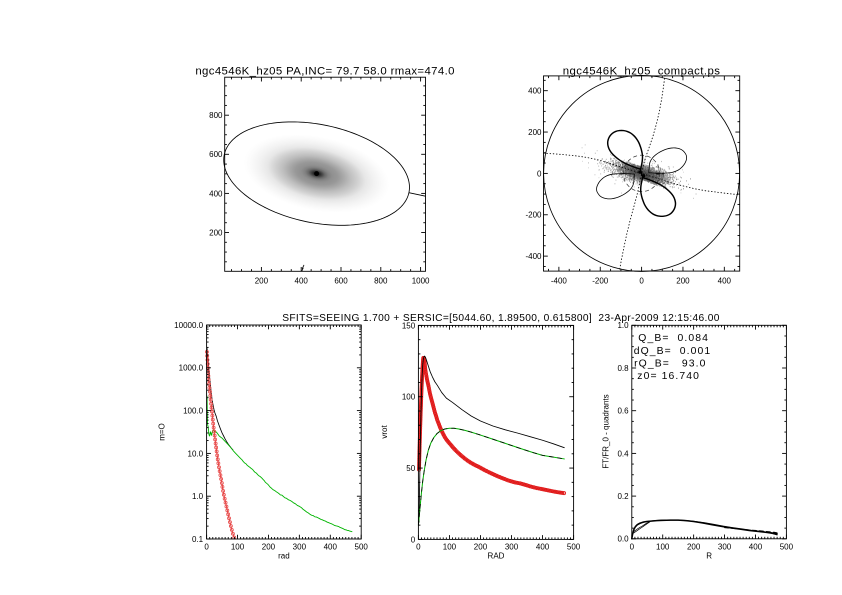 This screenshot has height=595, width=842. What do you see at coordinates (410, 468) in the screenshot?
I see `svg-text: 50` at bounding box center [410, 468].